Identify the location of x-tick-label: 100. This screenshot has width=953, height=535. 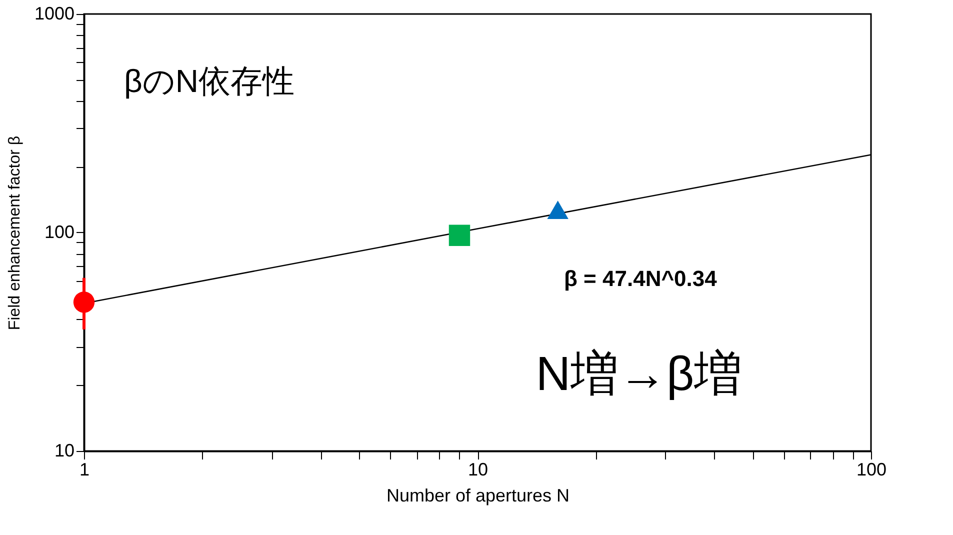
(871, 470).